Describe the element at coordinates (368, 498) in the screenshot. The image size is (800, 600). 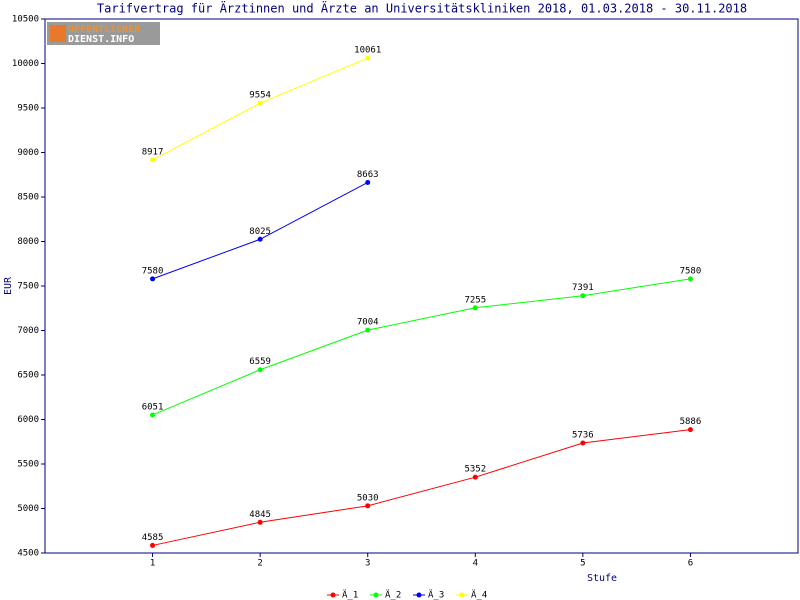
I see `data-label: 5030` at that location.